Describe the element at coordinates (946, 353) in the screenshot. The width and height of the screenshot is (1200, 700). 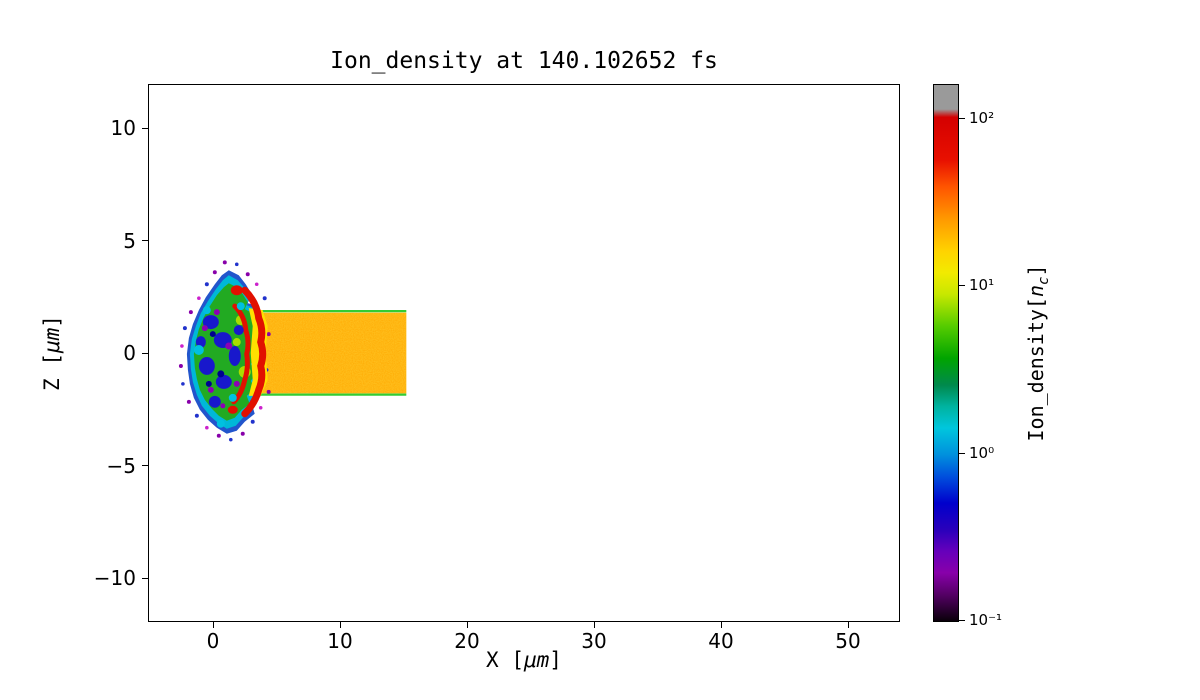
I see `colorbar` at that location.